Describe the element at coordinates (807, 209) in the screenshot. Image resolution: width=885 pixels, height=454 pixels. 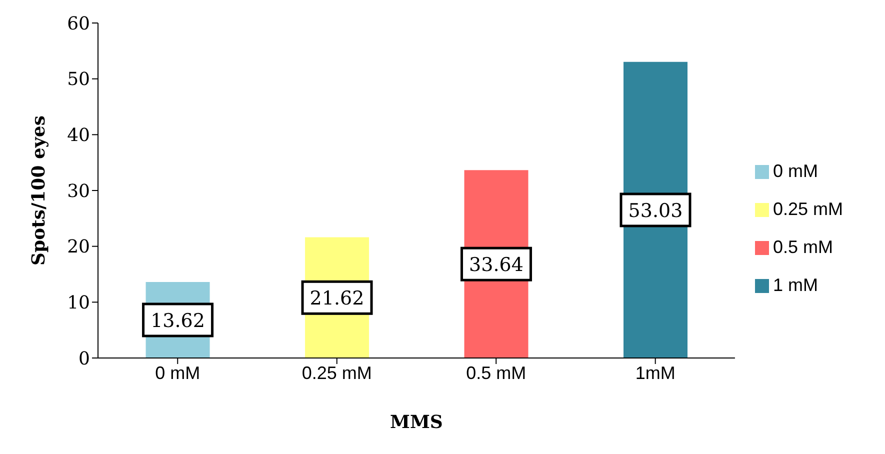
I see `legend-label: 0.25 mM` at that location.